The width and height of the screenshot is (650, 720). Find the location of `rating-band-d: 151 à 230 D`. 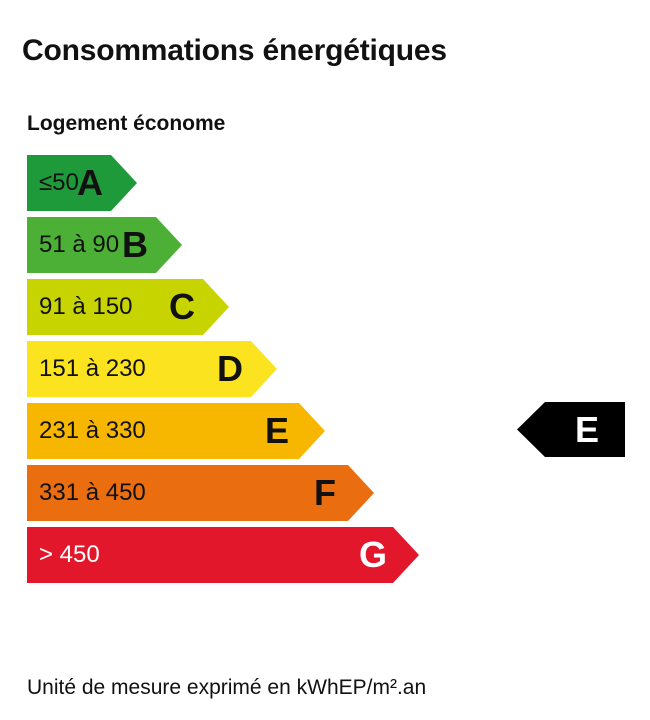

rating-band-d: 151 à 230 D is located at coordinates (152, 369).